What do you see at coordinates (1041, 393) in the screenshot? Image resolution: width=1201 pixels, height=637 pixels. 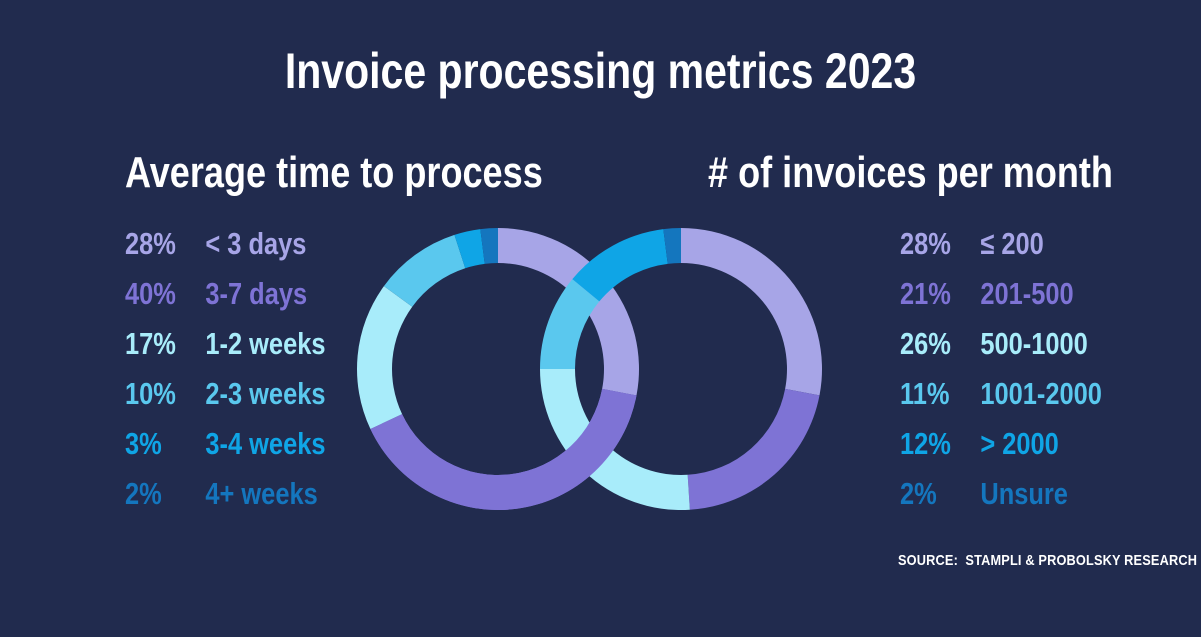 I see `legend-label: 1001-2000` at bounding box center [1041, 393].